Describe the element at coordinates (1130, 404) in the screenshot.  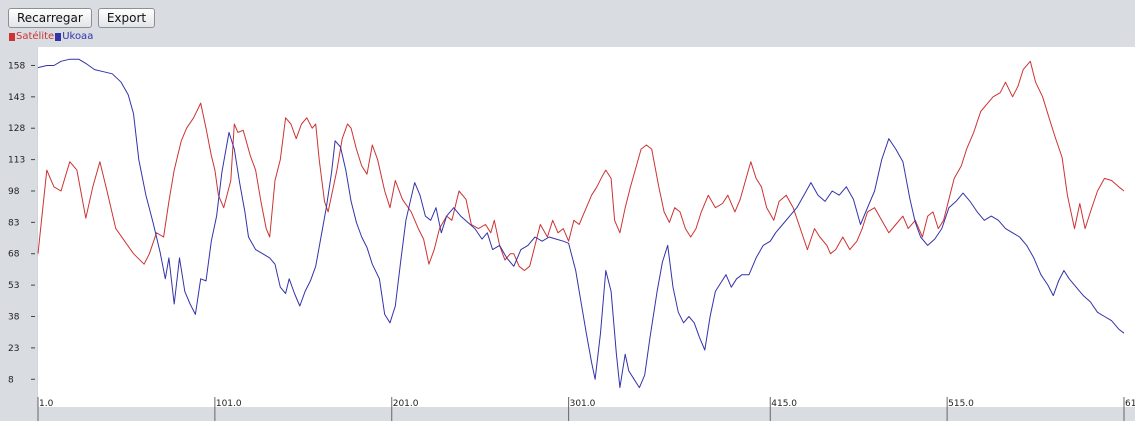
I see `x-tick-label: 615.0` at that location.